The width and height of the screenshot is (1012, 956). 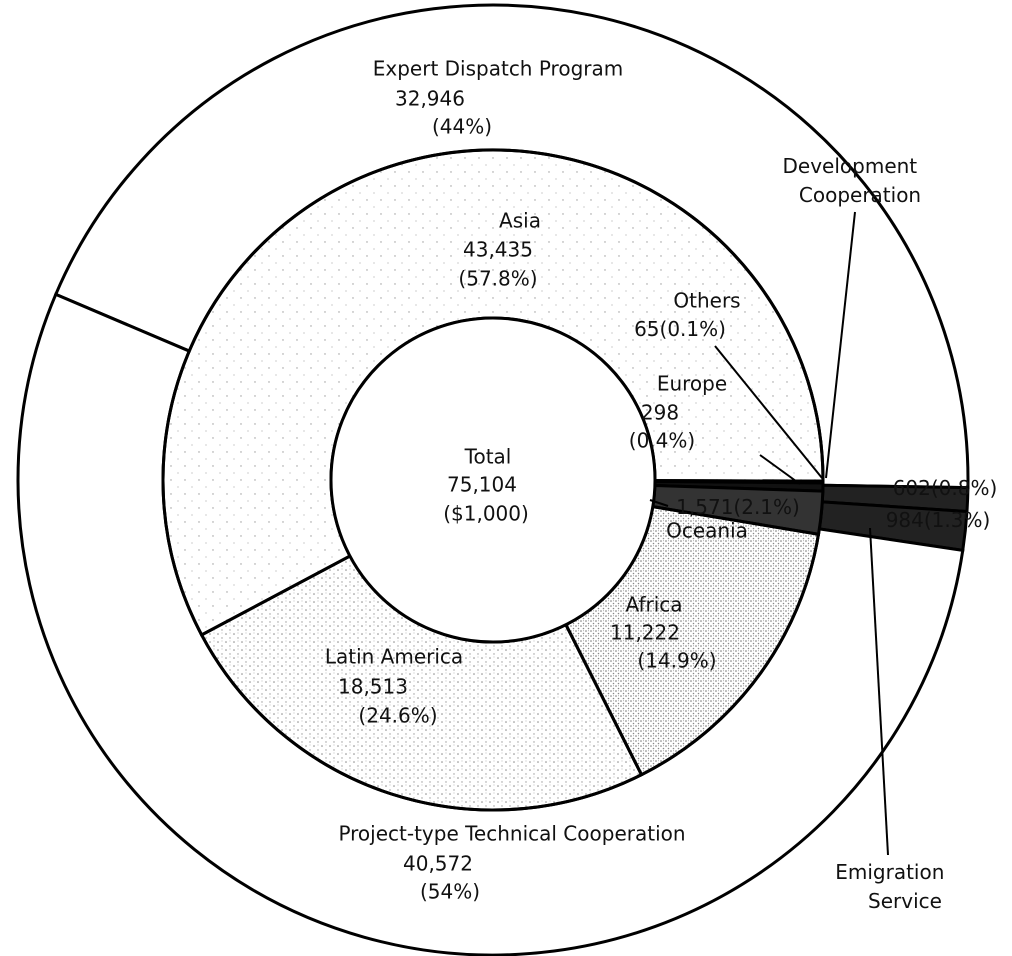 I want to click on center-circle, so click(x=493, y=480).